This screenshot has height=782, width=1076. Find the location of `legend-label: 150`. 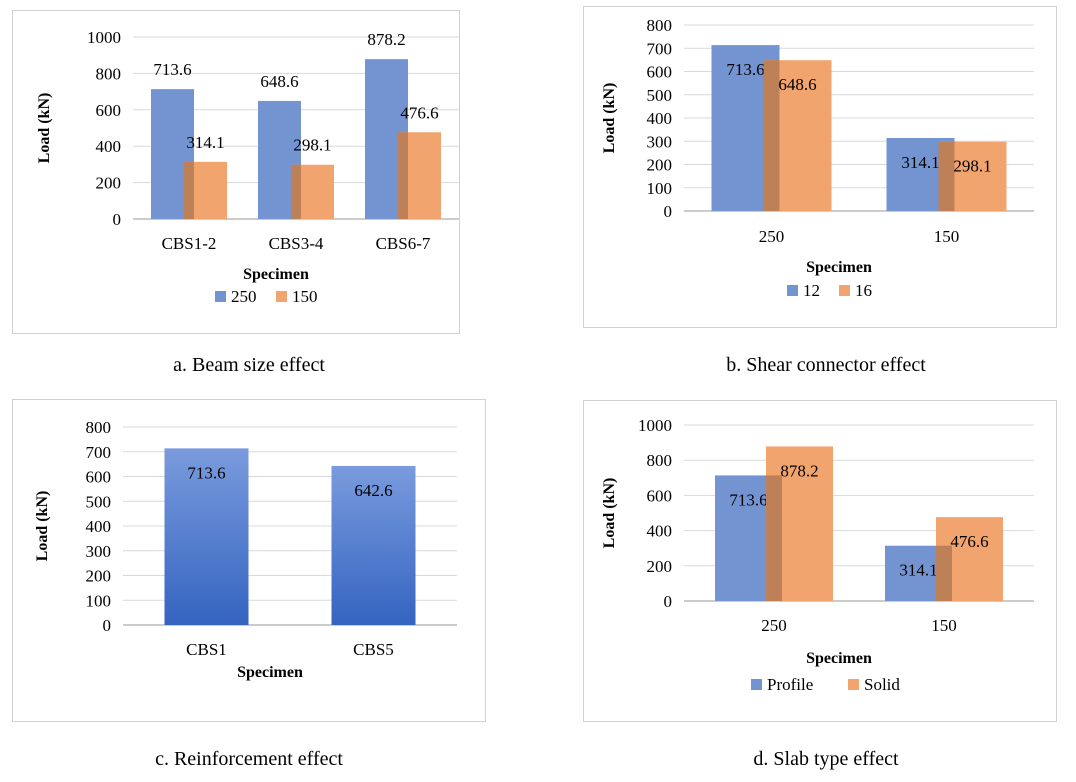

legend-label: 150 is located at coordinates (305, 296).